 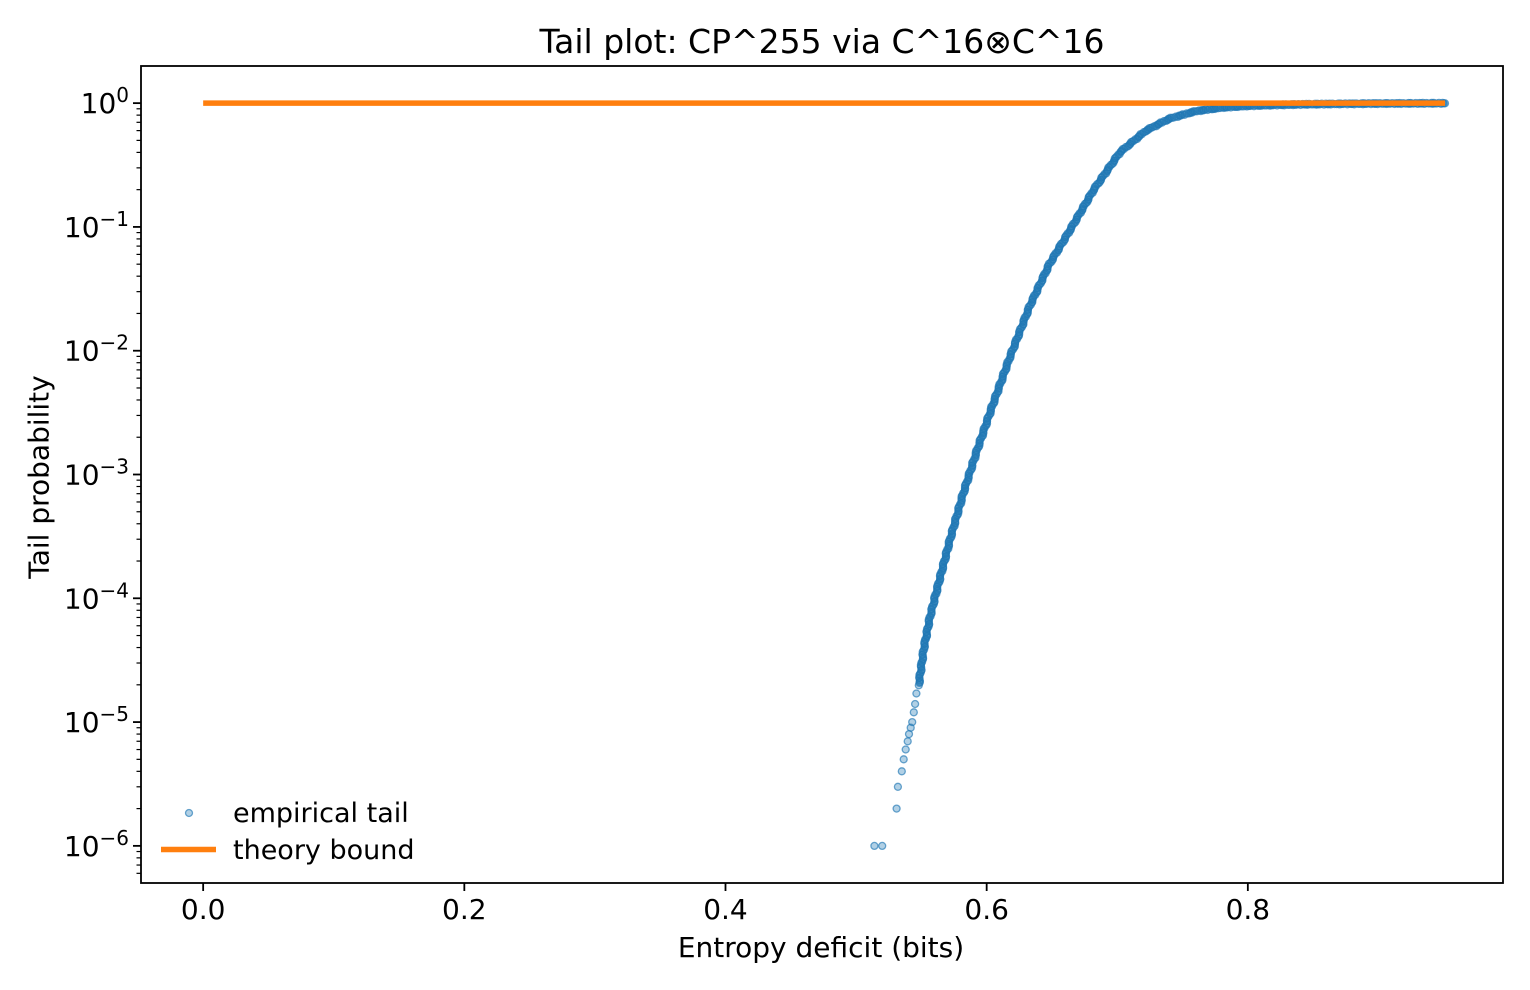 I want to click on y-axis-label: Tail probability, so click(x=39, y=477).